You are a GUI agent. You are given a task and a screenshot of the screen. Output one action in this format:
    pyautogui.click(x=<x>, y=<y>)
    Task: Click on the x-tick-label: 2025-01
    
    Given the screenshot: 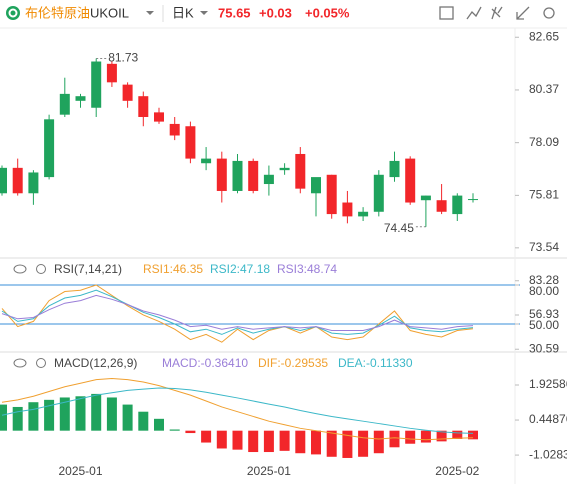 What is the action you would take?
    pyautogui.click(x=269, y=471)
    